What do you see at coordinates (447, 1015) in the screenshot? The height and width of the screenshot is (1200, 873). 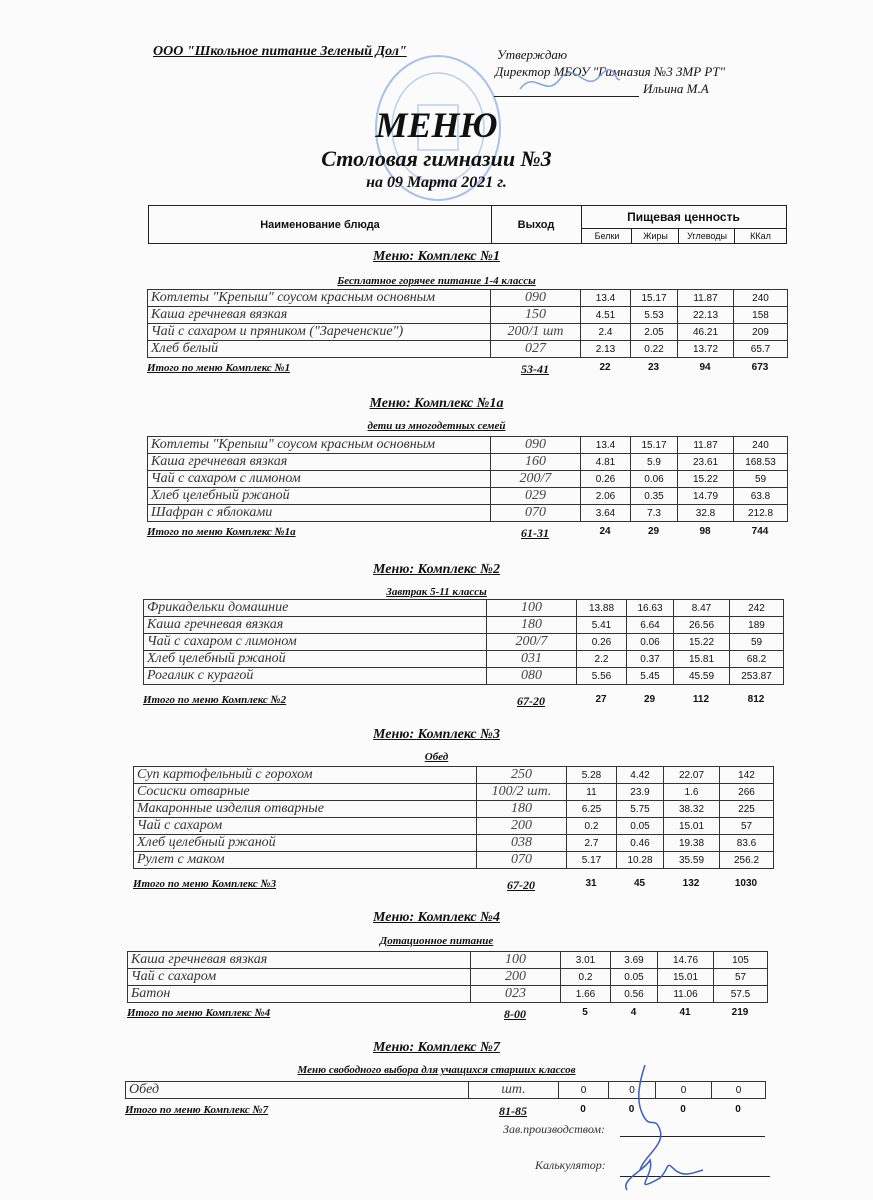 I see `section-total-row: Итого по меню Комплекс №4 8-00 5 4 41 219` at bounding box center [447, 1015].